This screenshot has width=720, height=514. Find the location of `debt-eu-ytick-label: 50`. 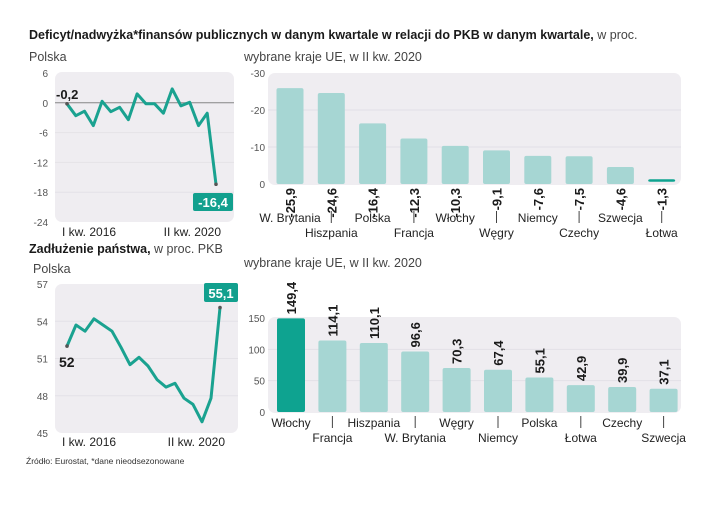

debt-eu-ytick-label: 50 is located at coordinates (260, 382).